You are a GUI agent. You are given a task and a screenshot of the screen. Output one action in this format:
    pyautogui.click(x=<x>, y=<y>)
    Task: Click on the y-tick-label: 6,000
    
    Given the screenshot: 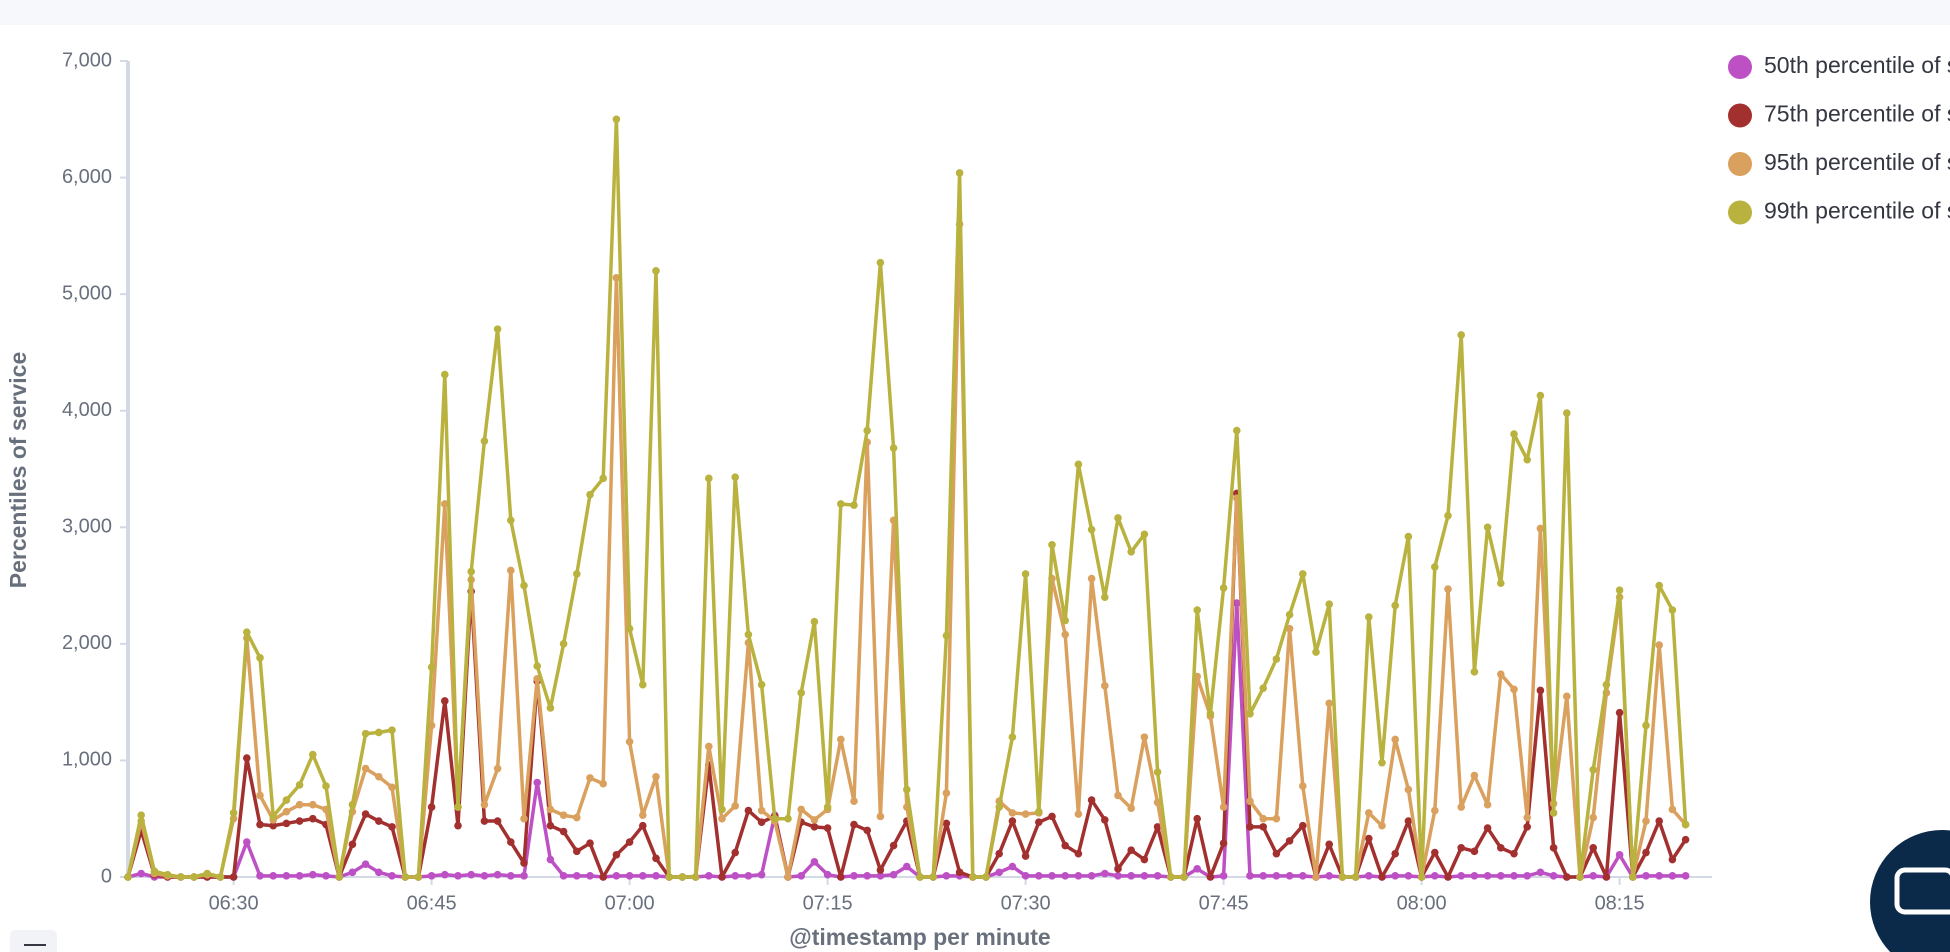 What is the action you would take?
    pyautogui.click(x=87, y=177)
    